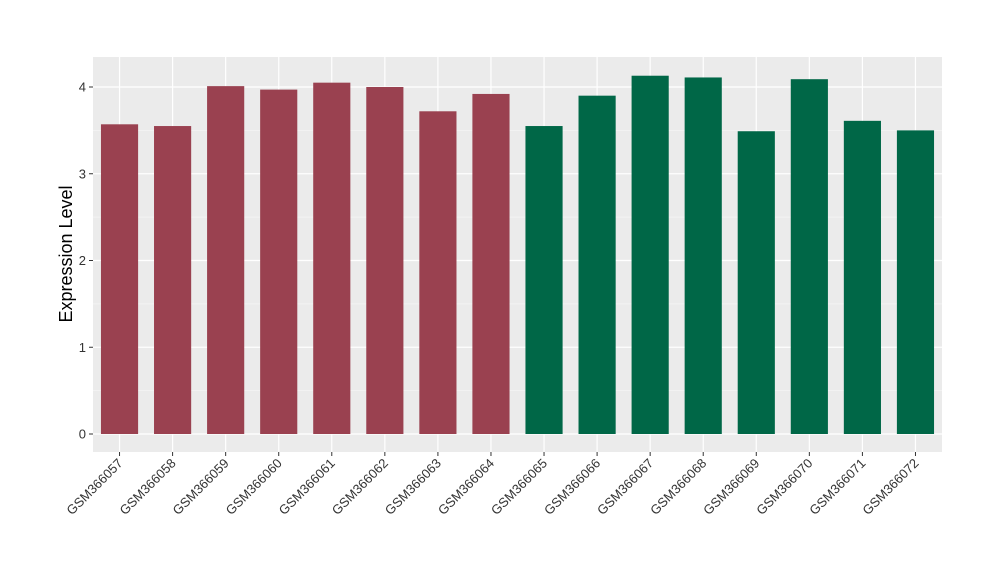 This screenshot has height=580, width=1000. Describe the element at coordinates (82, 87) in the screenshot. I see `y-tick-label: 4` at that location.